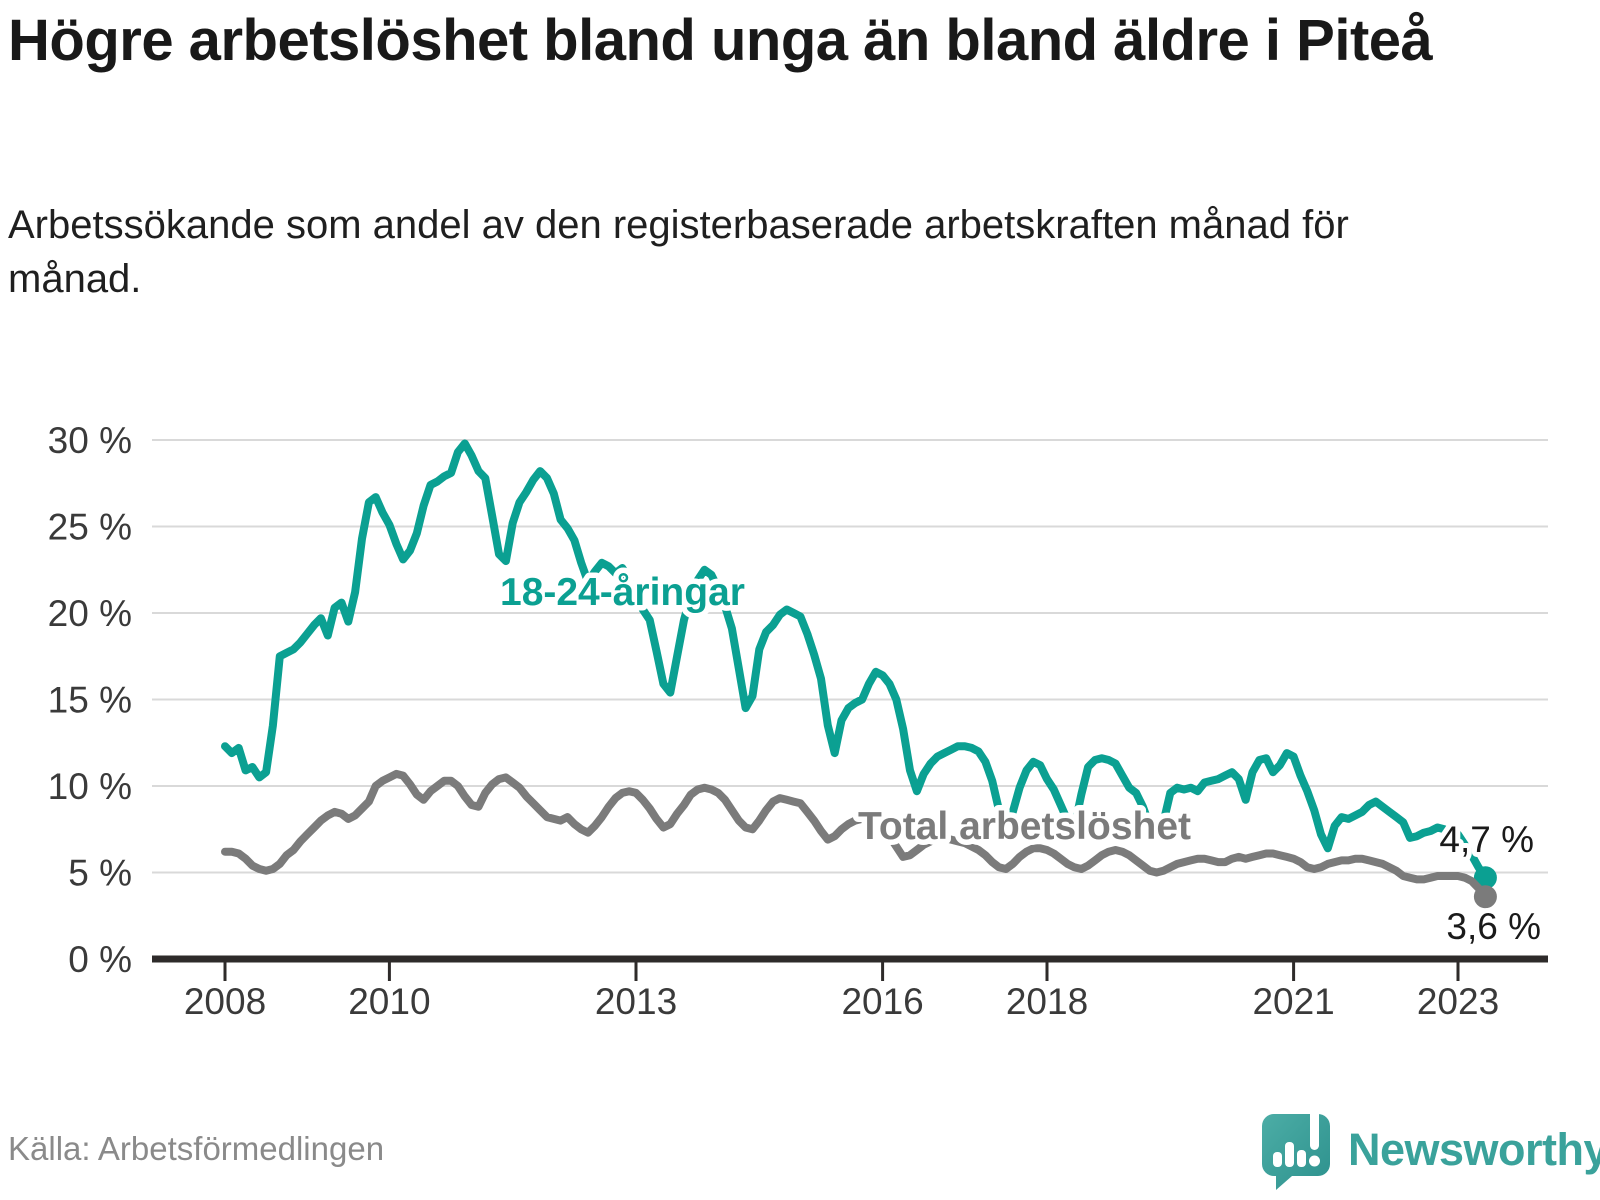 This screenshot has width=1600, height=1200. I want to click on series-label-total: Total arbetslöshet, so click(1024, 826).